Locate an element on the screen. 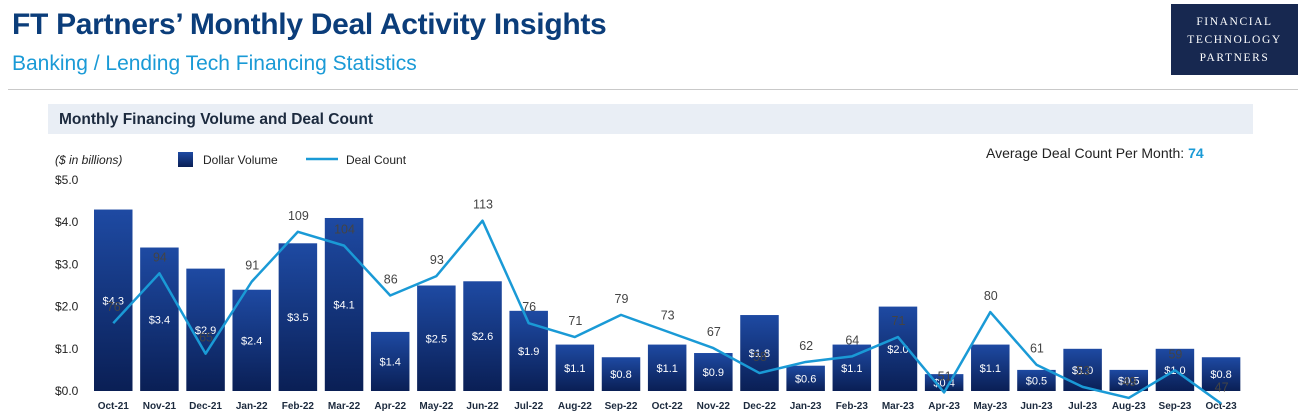 Image resolution: width=1312 pixels, height=419 pixels. x-tick-label: Jun-23 is located at coordinates (1036, 406).